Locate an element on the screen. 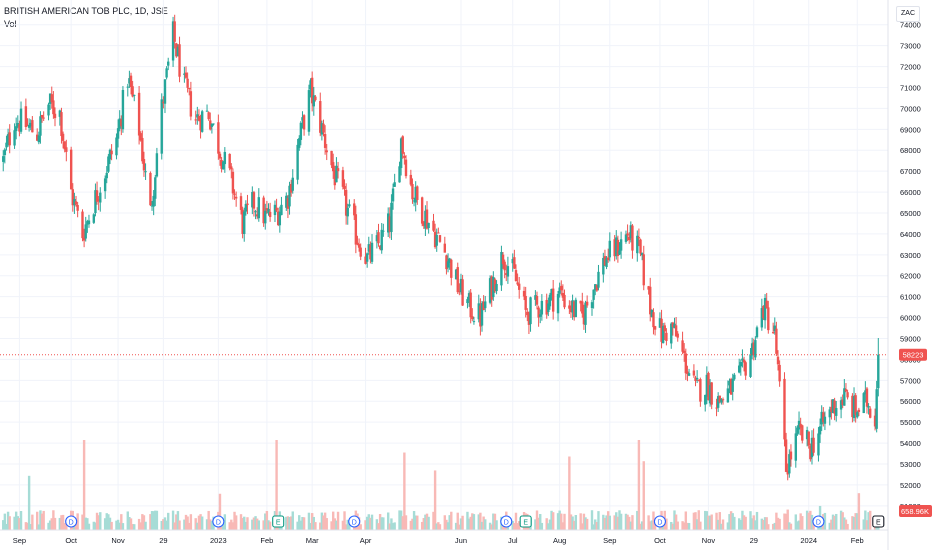  y-tick-label: 65000 is located at coordinates (910, 213).